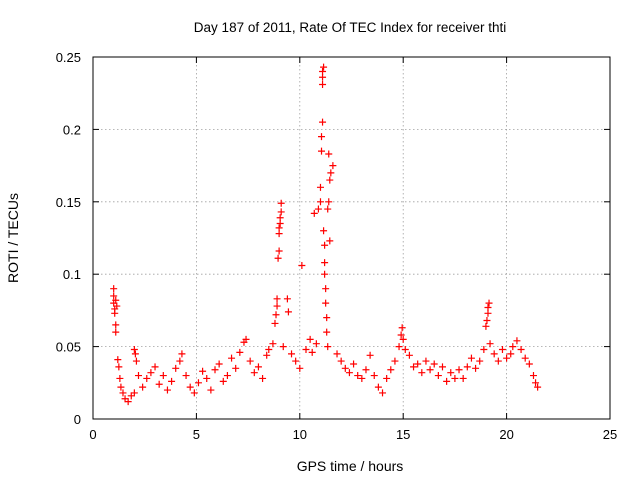 This screenshot has width=640, height=480. I want to click on y-tick-label: 0.25, so click(68, 57).